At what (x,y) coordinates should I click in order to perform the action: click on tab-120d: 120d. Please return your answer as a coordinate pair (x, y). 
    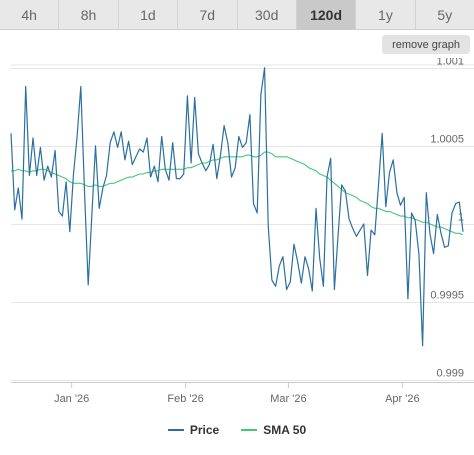
    Looking at the image, I should click on (326, 15).